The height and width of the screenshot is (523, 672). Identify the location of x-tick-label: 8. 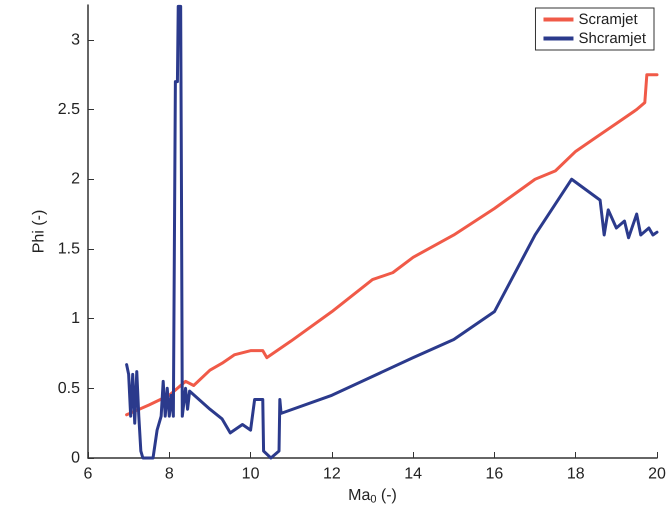
(169, 474).